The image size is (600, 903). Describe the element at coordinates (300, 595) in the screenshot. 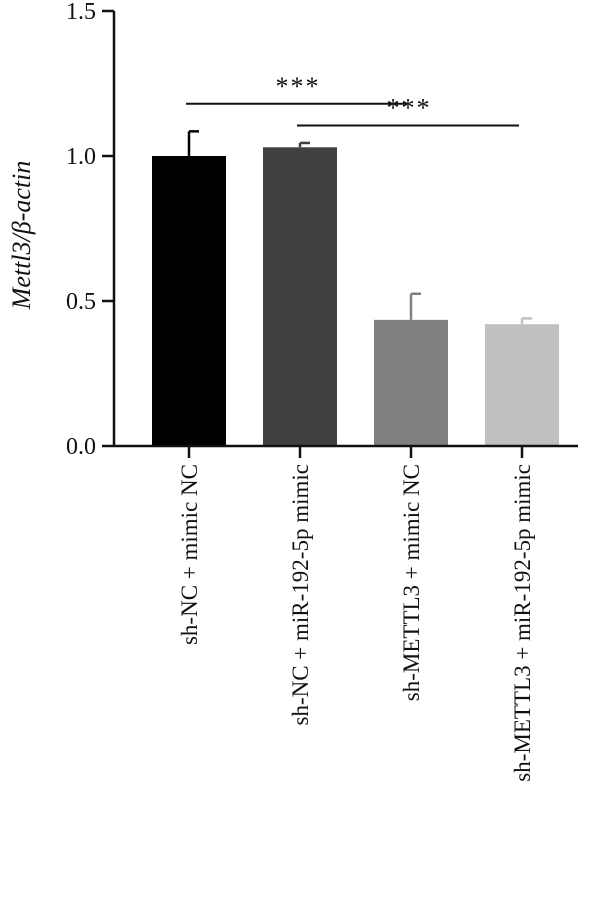

I see `x-tick-label: sh-NC + miR-192-5p mimic` at that location.